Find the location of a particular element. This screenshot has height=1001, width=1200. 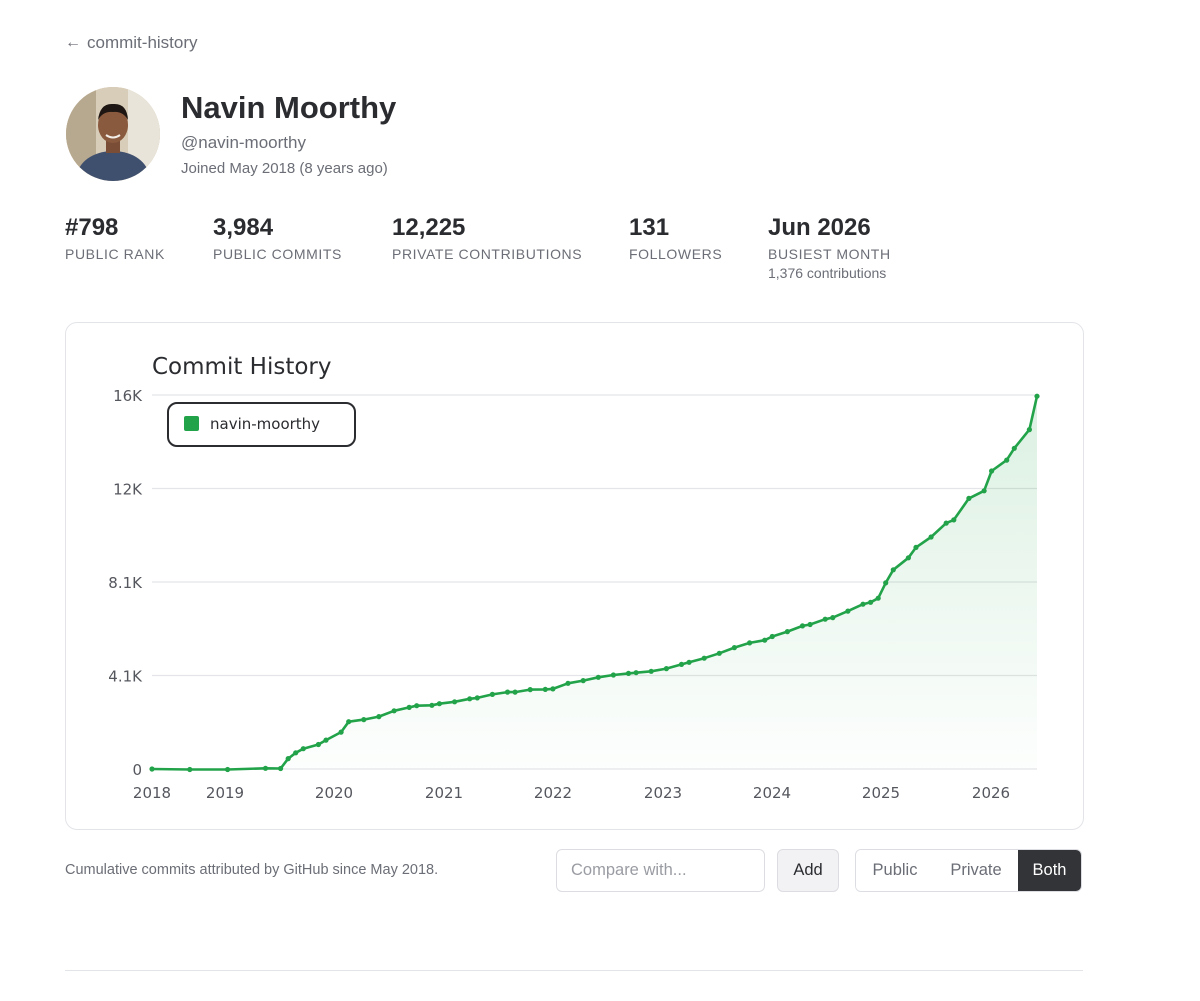

legend-swatch is located at coordinates (191, 423).